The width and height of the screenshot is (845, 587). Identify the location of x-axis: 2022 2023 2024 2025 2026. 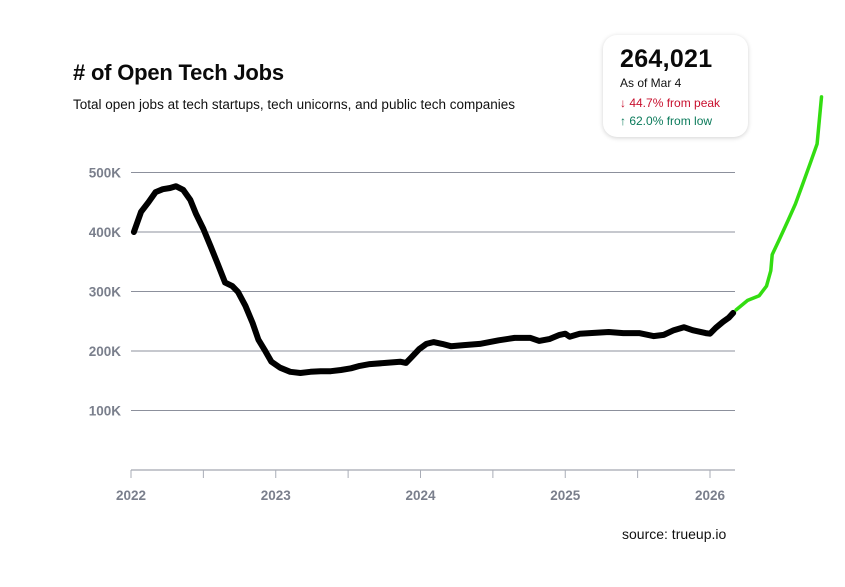
(425, 486).